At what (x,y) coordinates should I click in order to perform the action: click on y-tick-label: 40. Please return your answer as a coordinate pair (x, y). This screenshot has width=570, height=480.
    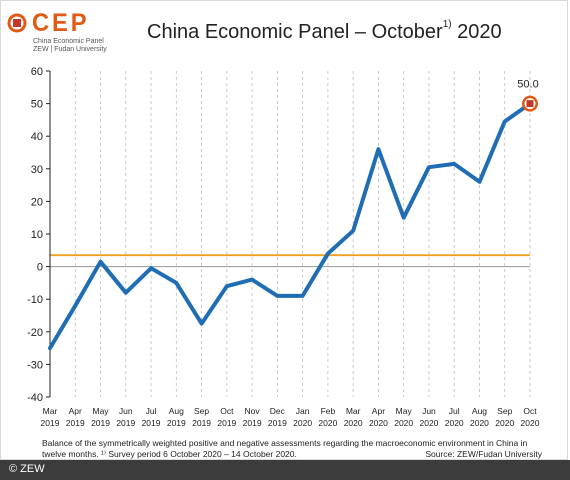
    Looking at the image, I should click on (37, 137).